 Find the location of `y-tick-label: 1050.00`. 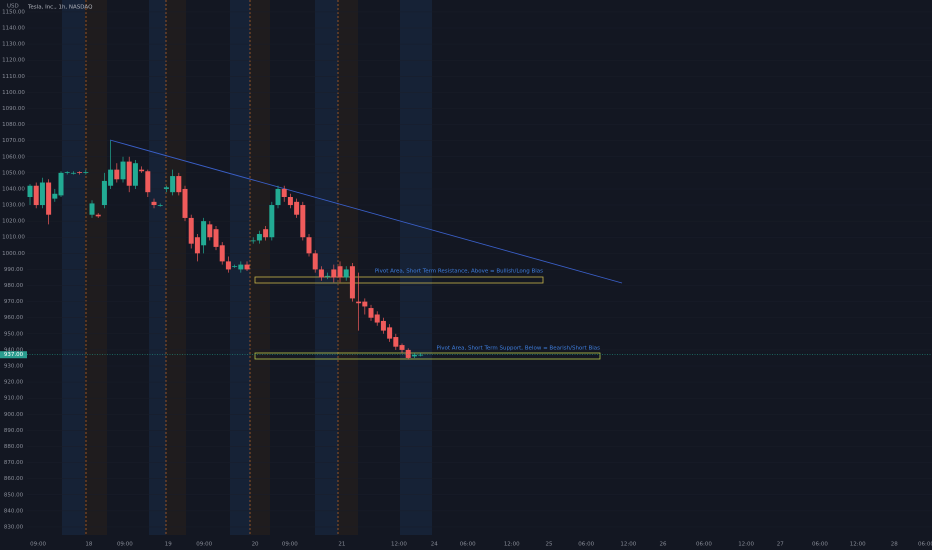

y-tick-label: 1050.00 is located at coordinates (13, 173).